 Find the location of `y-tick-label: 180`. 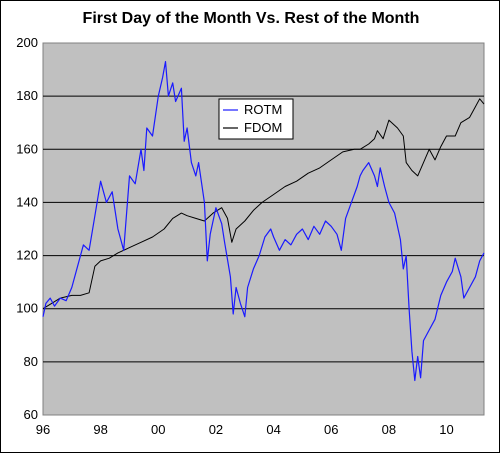

y-tick-label: 180 is located at coordinates (27, 95).